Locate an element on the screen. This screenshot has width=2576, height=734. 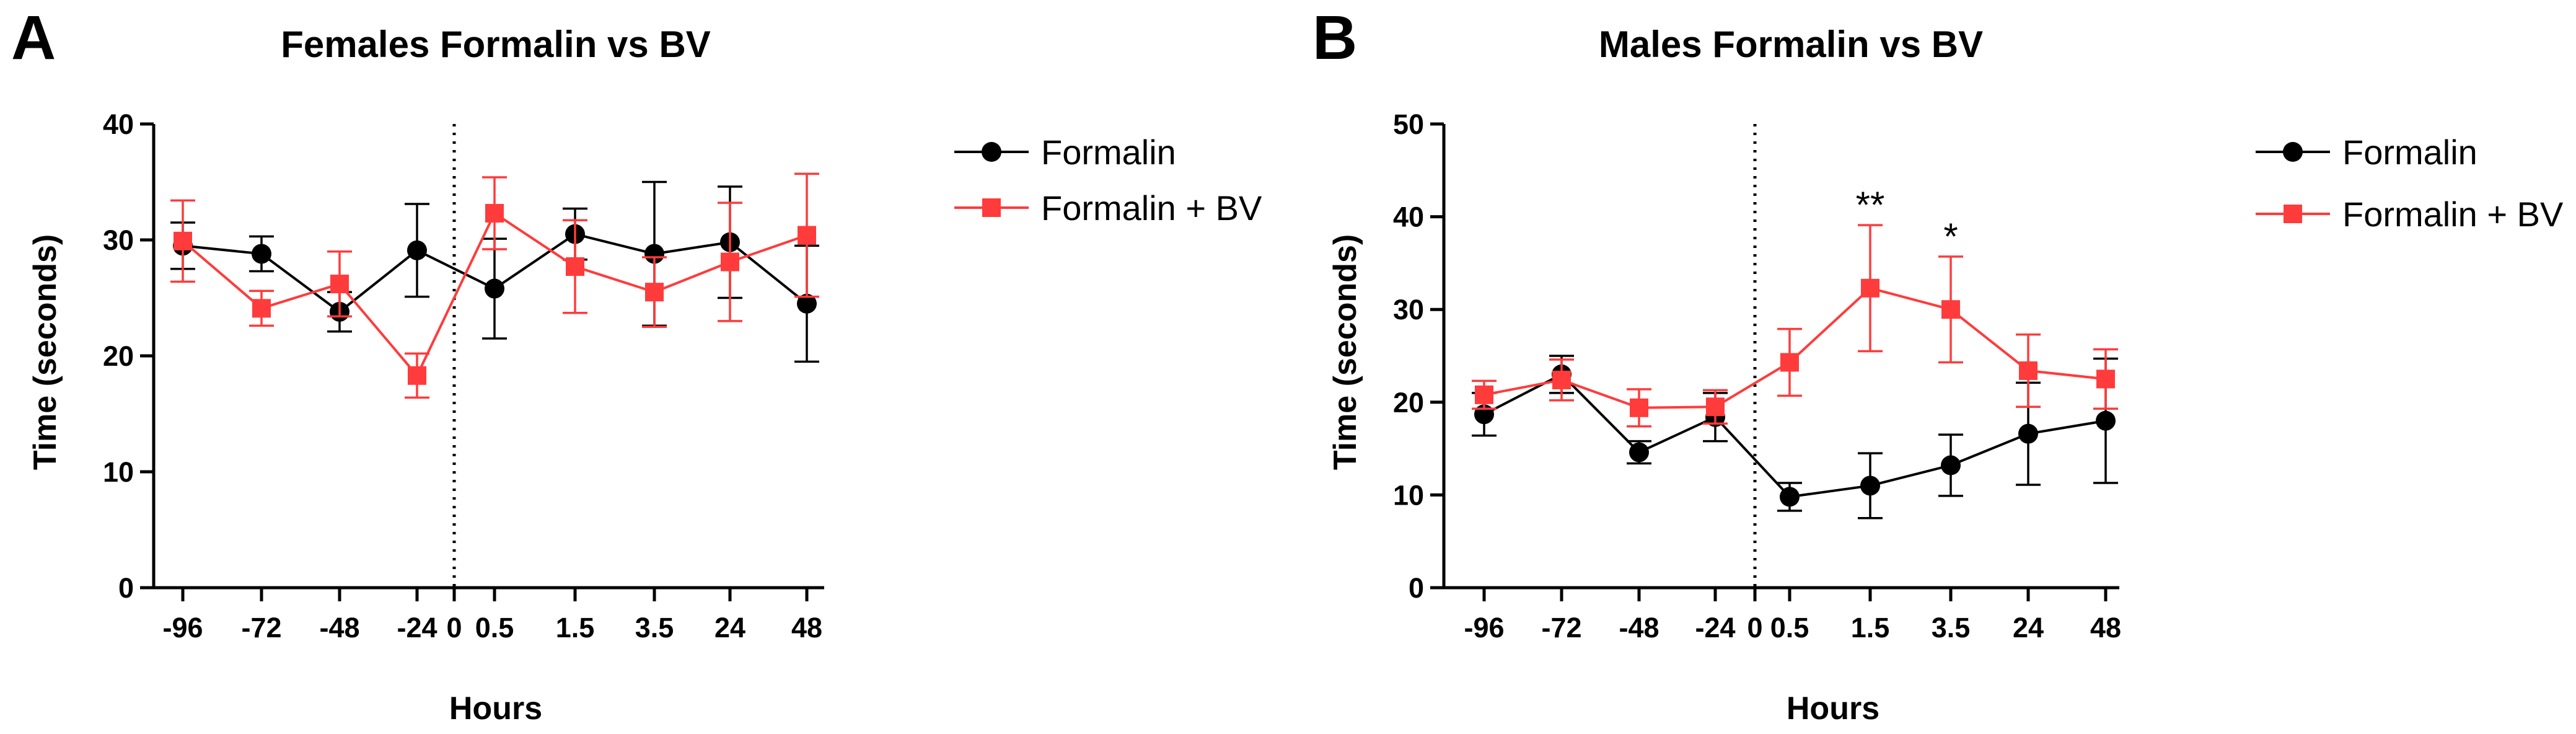
panel-a-y-tick-label: 20 is located at coordinates (119, 356).